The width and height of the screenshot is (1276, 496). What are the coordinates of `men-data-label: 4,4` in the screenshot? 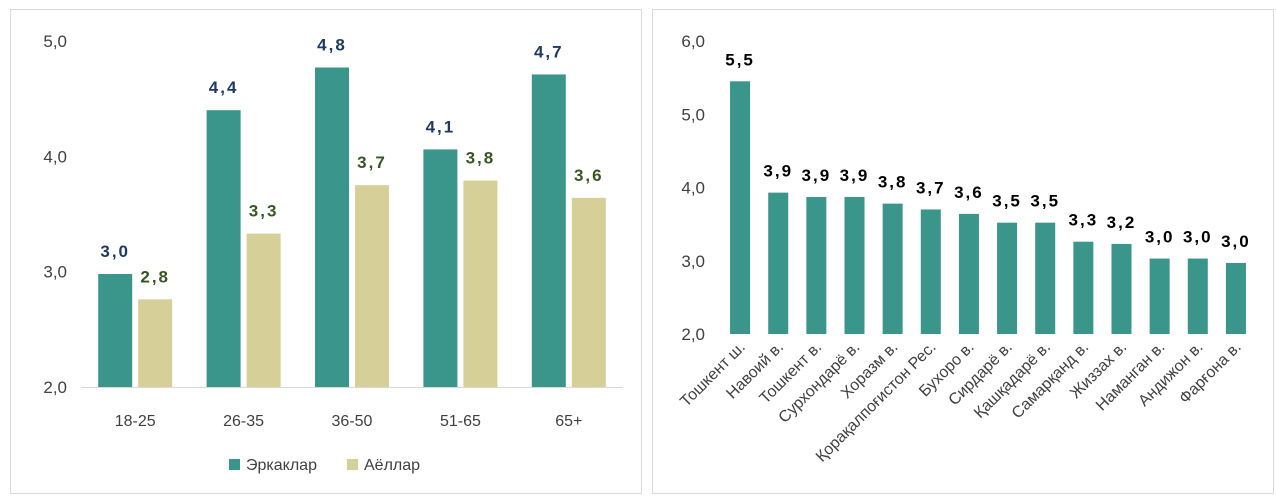 It's located at (224, 87).